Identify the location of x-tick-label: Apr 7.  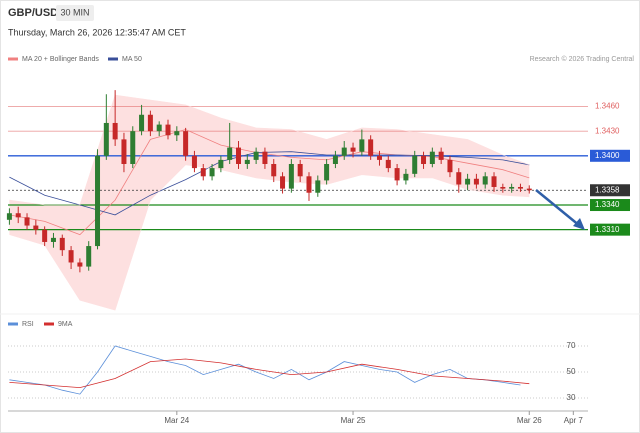
(574, 420).